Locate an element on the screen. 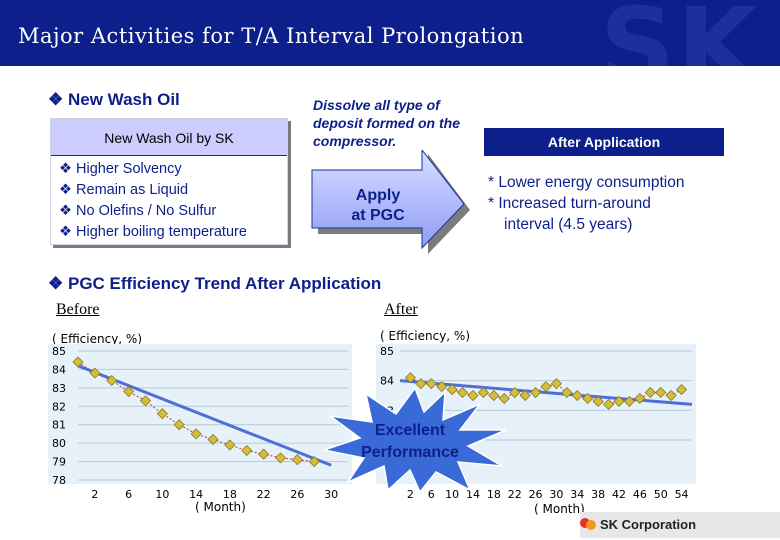 This screenshot has height=540, width=780. after-x-tick-label: 22 is located at coordinates (515, 494).